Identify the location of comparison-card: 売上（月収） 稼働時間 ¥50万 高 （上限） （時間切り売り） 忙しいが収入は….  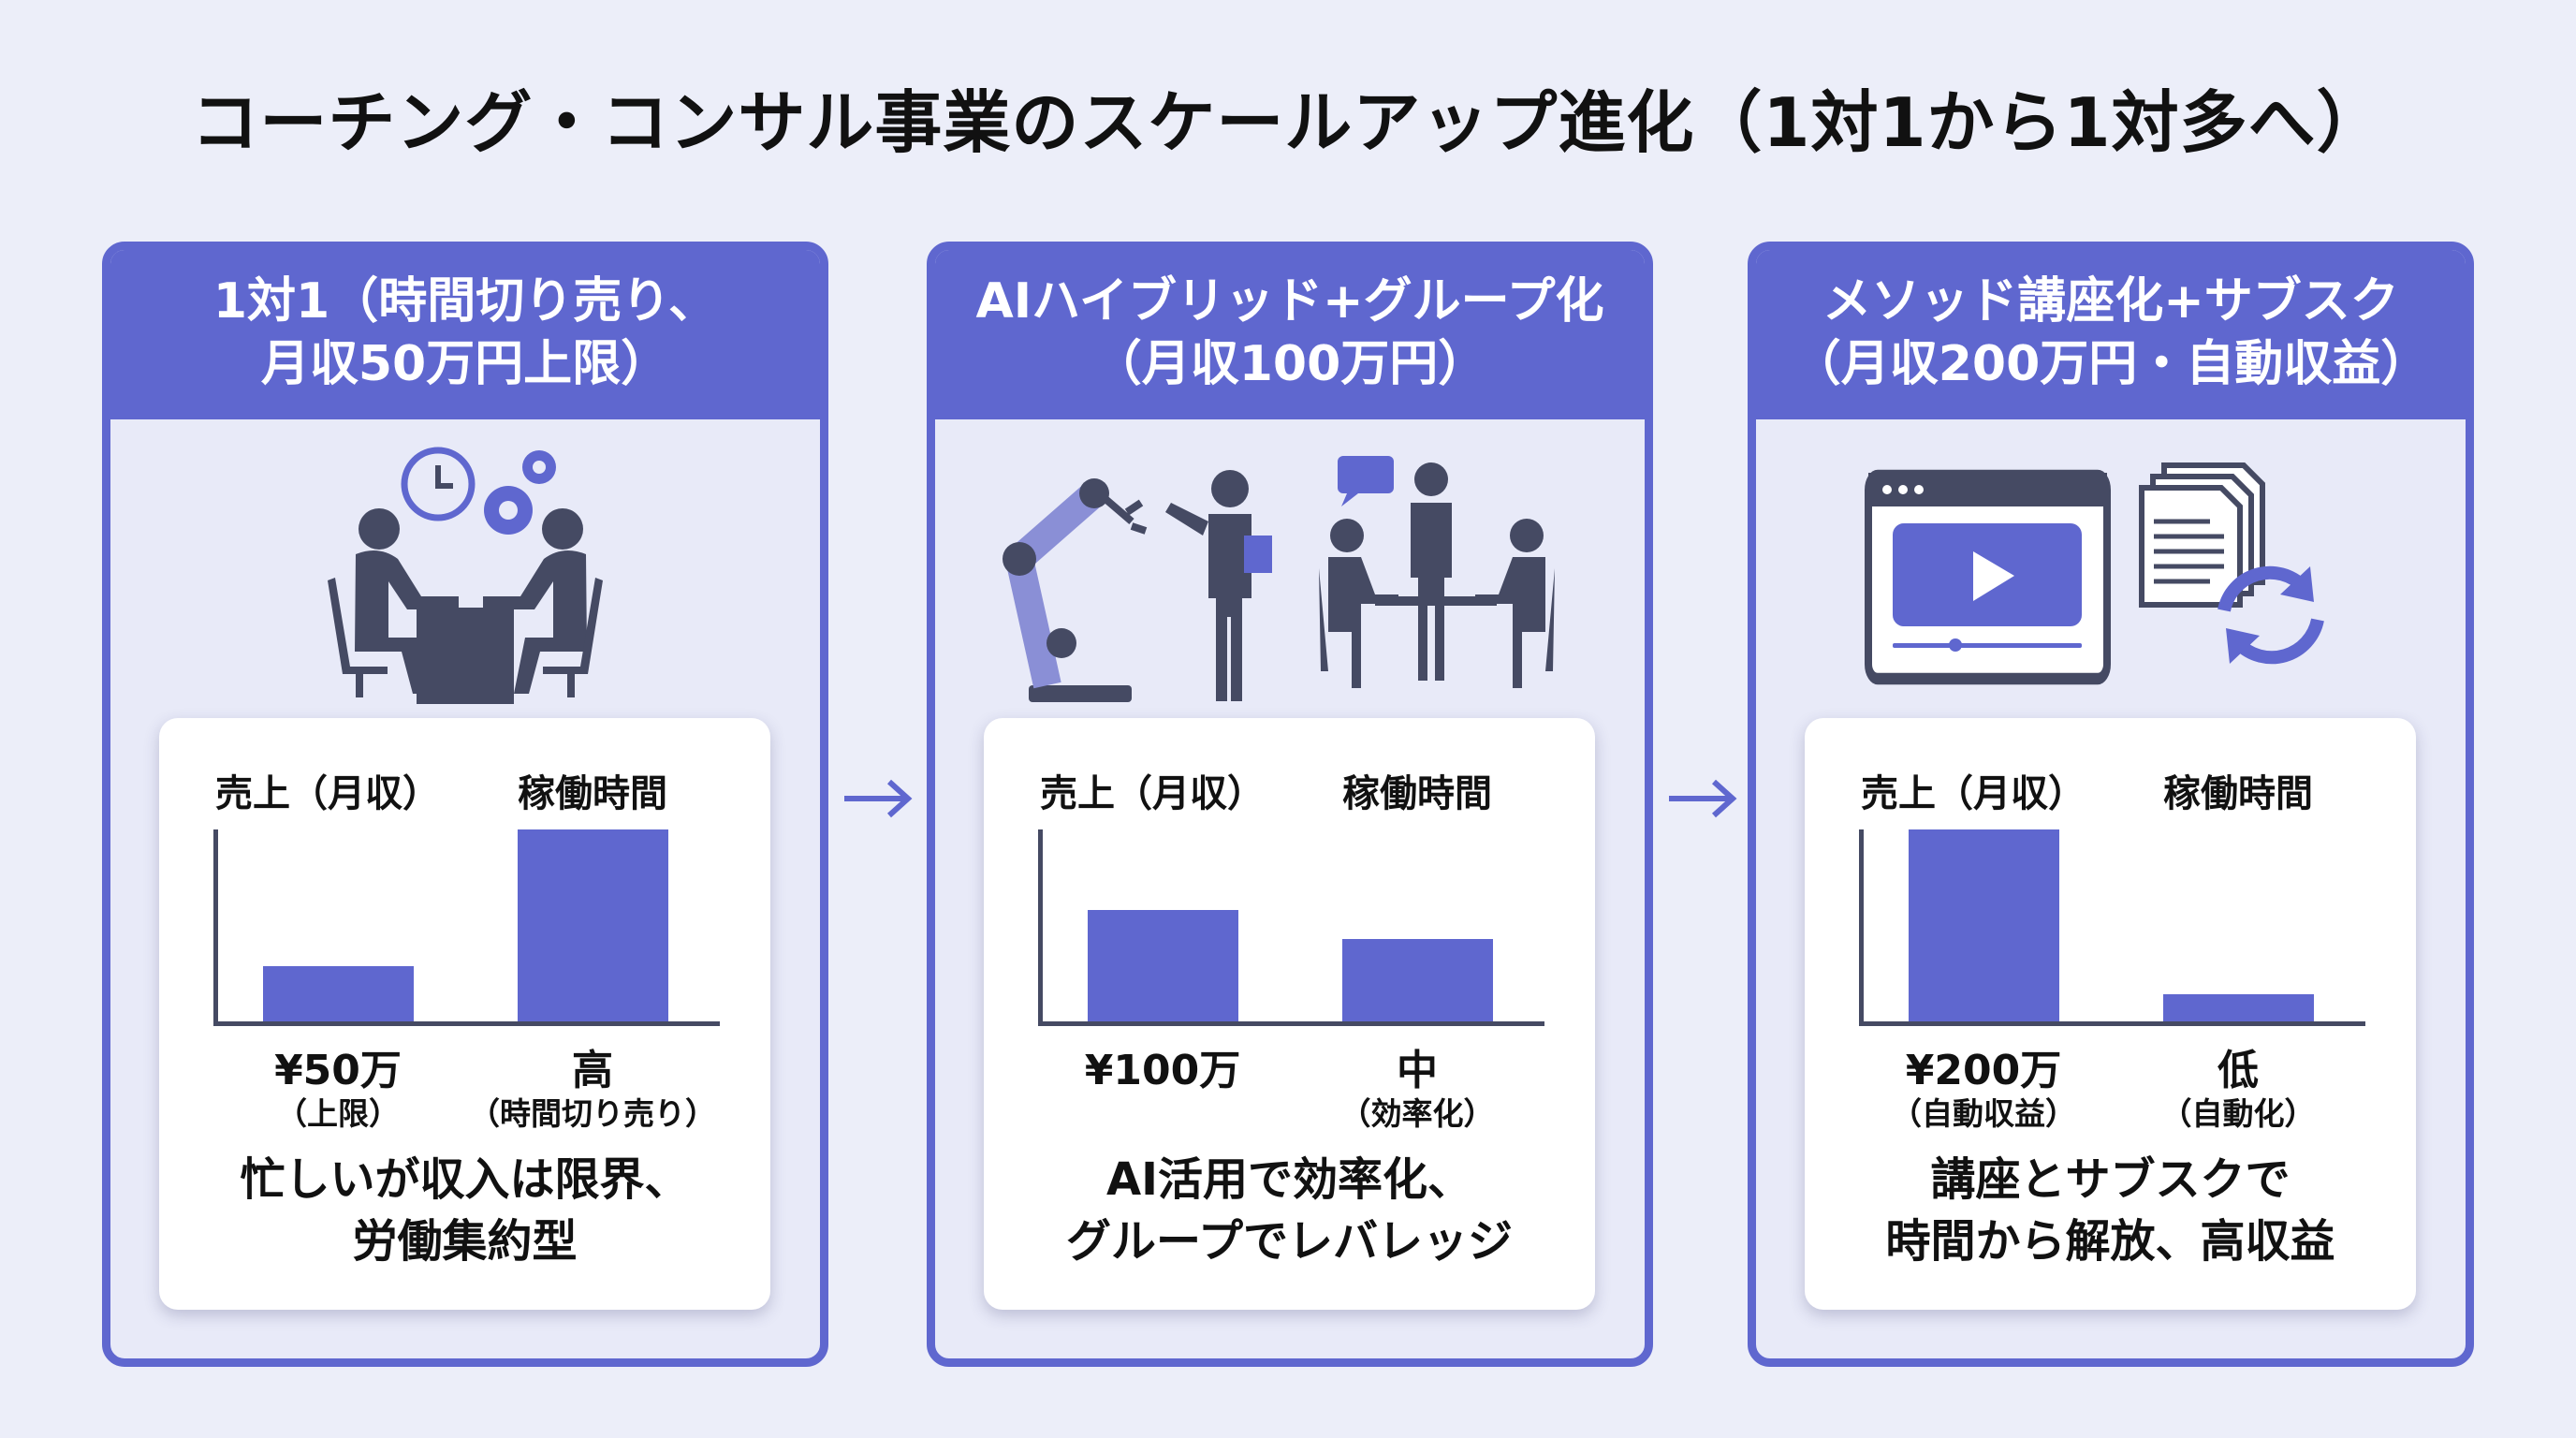
(465, 1014).